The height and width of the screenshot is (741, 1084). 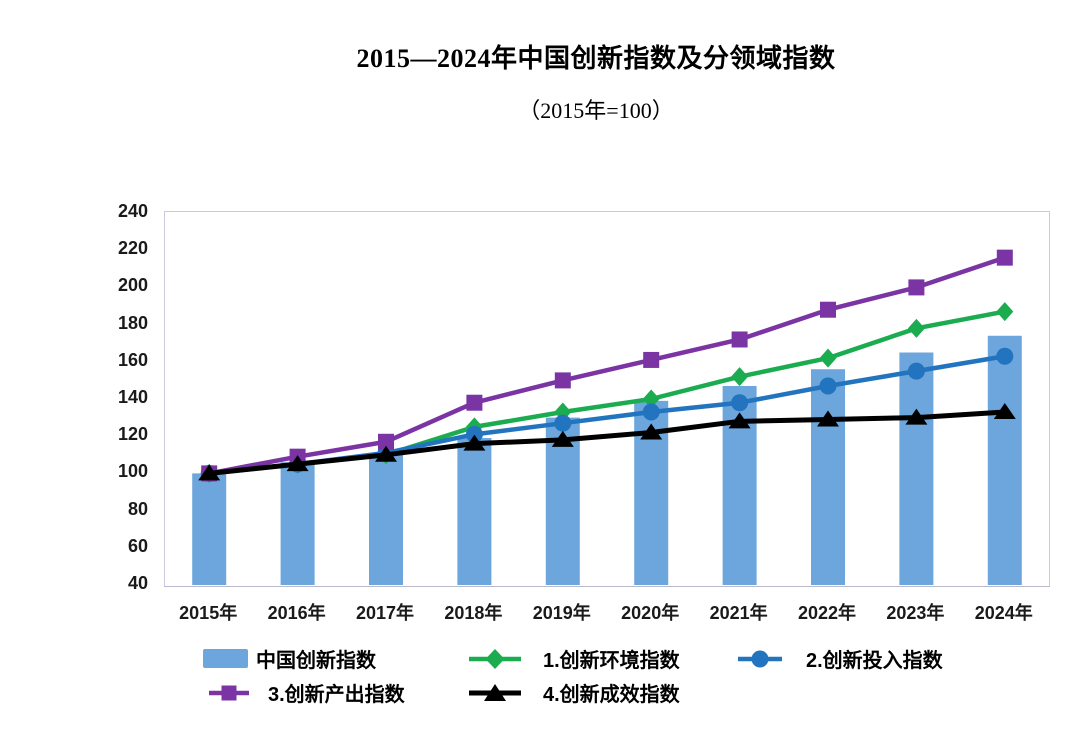 What do you see at coordinates (611, 695) in the screenshot?
I see `legend-label: 4.创新成效指数` at bounding box center [611, 695].